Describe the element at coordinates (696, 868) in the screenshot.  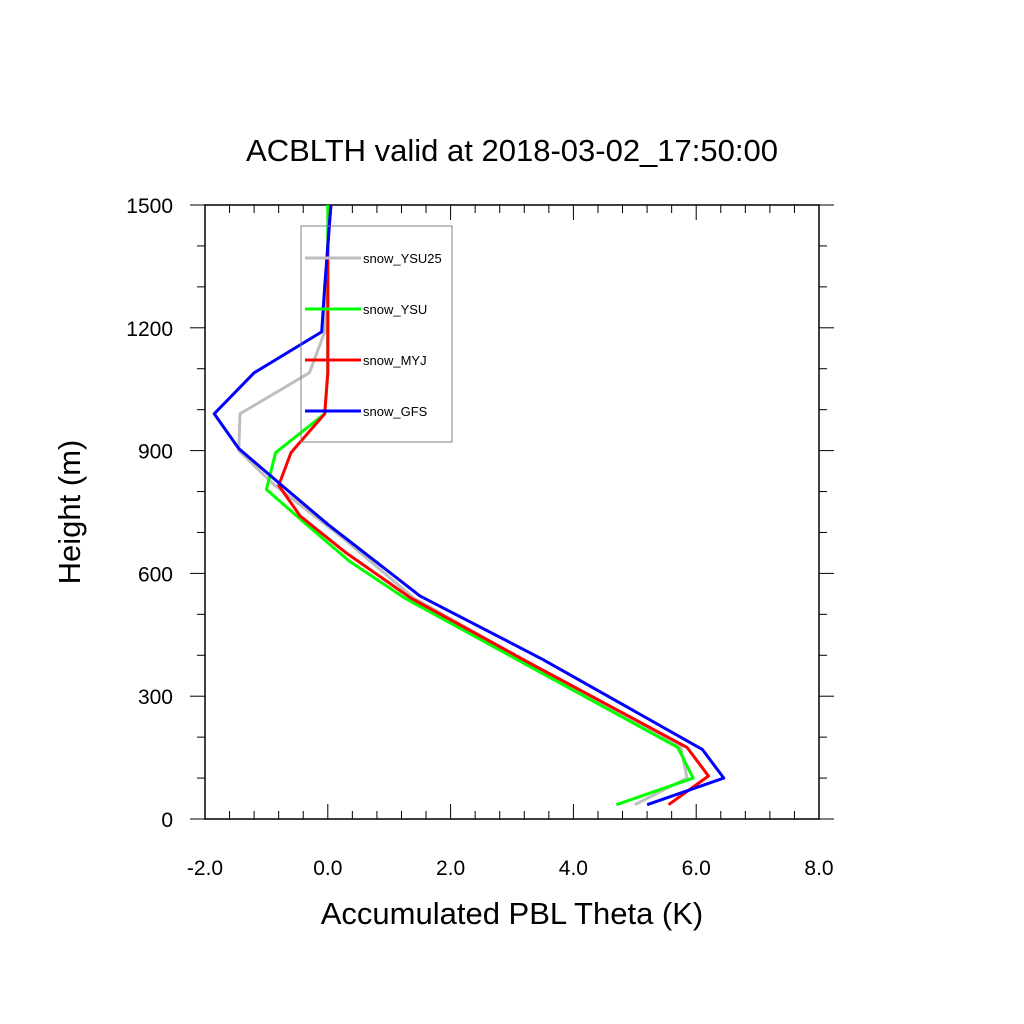
I see `x-tick-label: 6.0` at that location.